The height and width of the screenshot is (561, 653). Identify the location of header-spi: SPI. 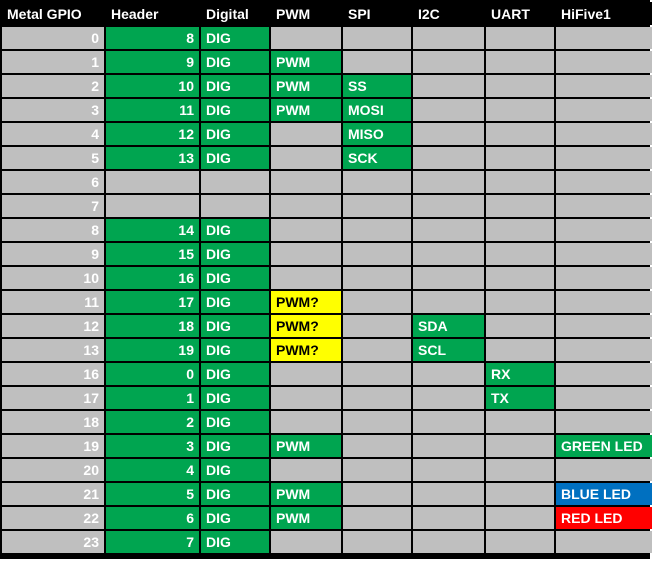
(377, 13).